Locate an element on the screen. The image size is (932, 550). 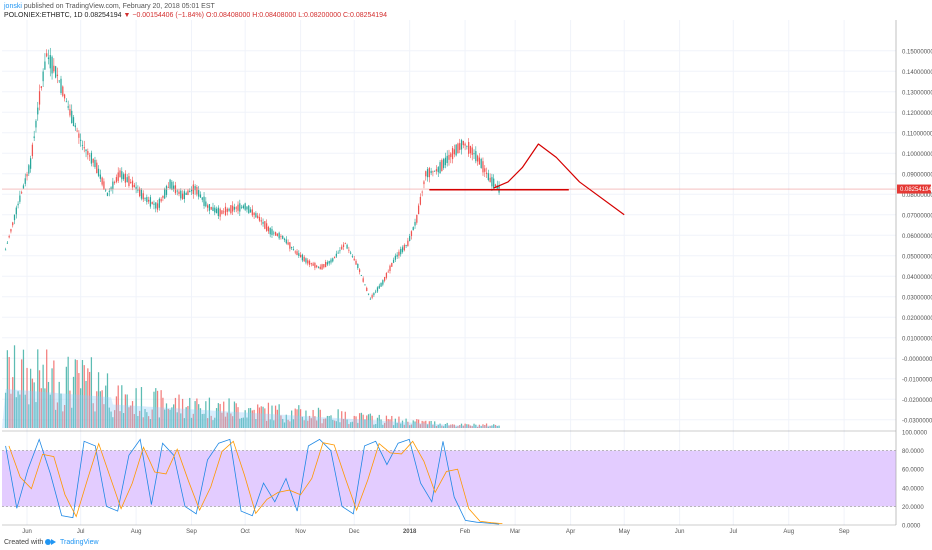
user-drawings is located at coordinates (527, 179).